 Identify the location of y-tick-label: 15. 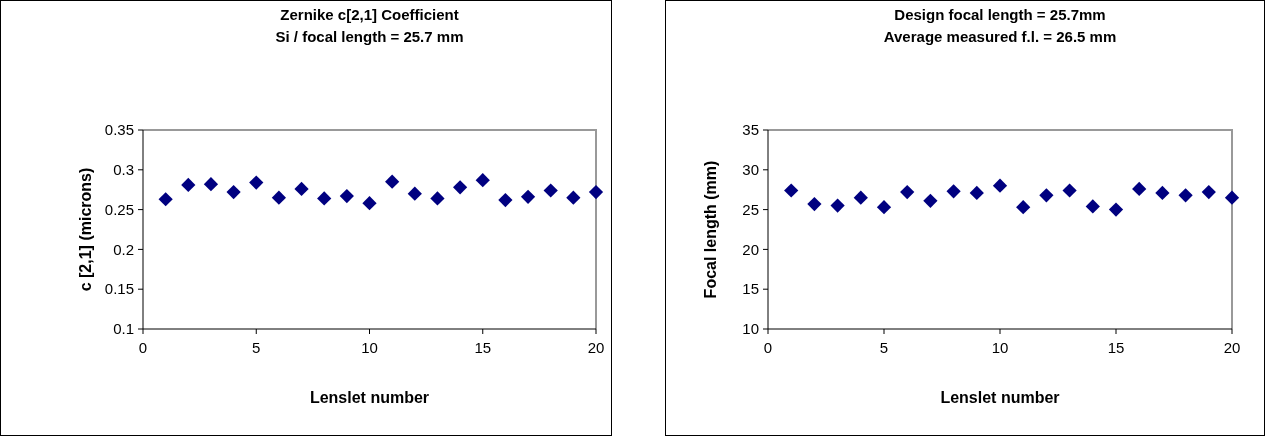
(750, 289).